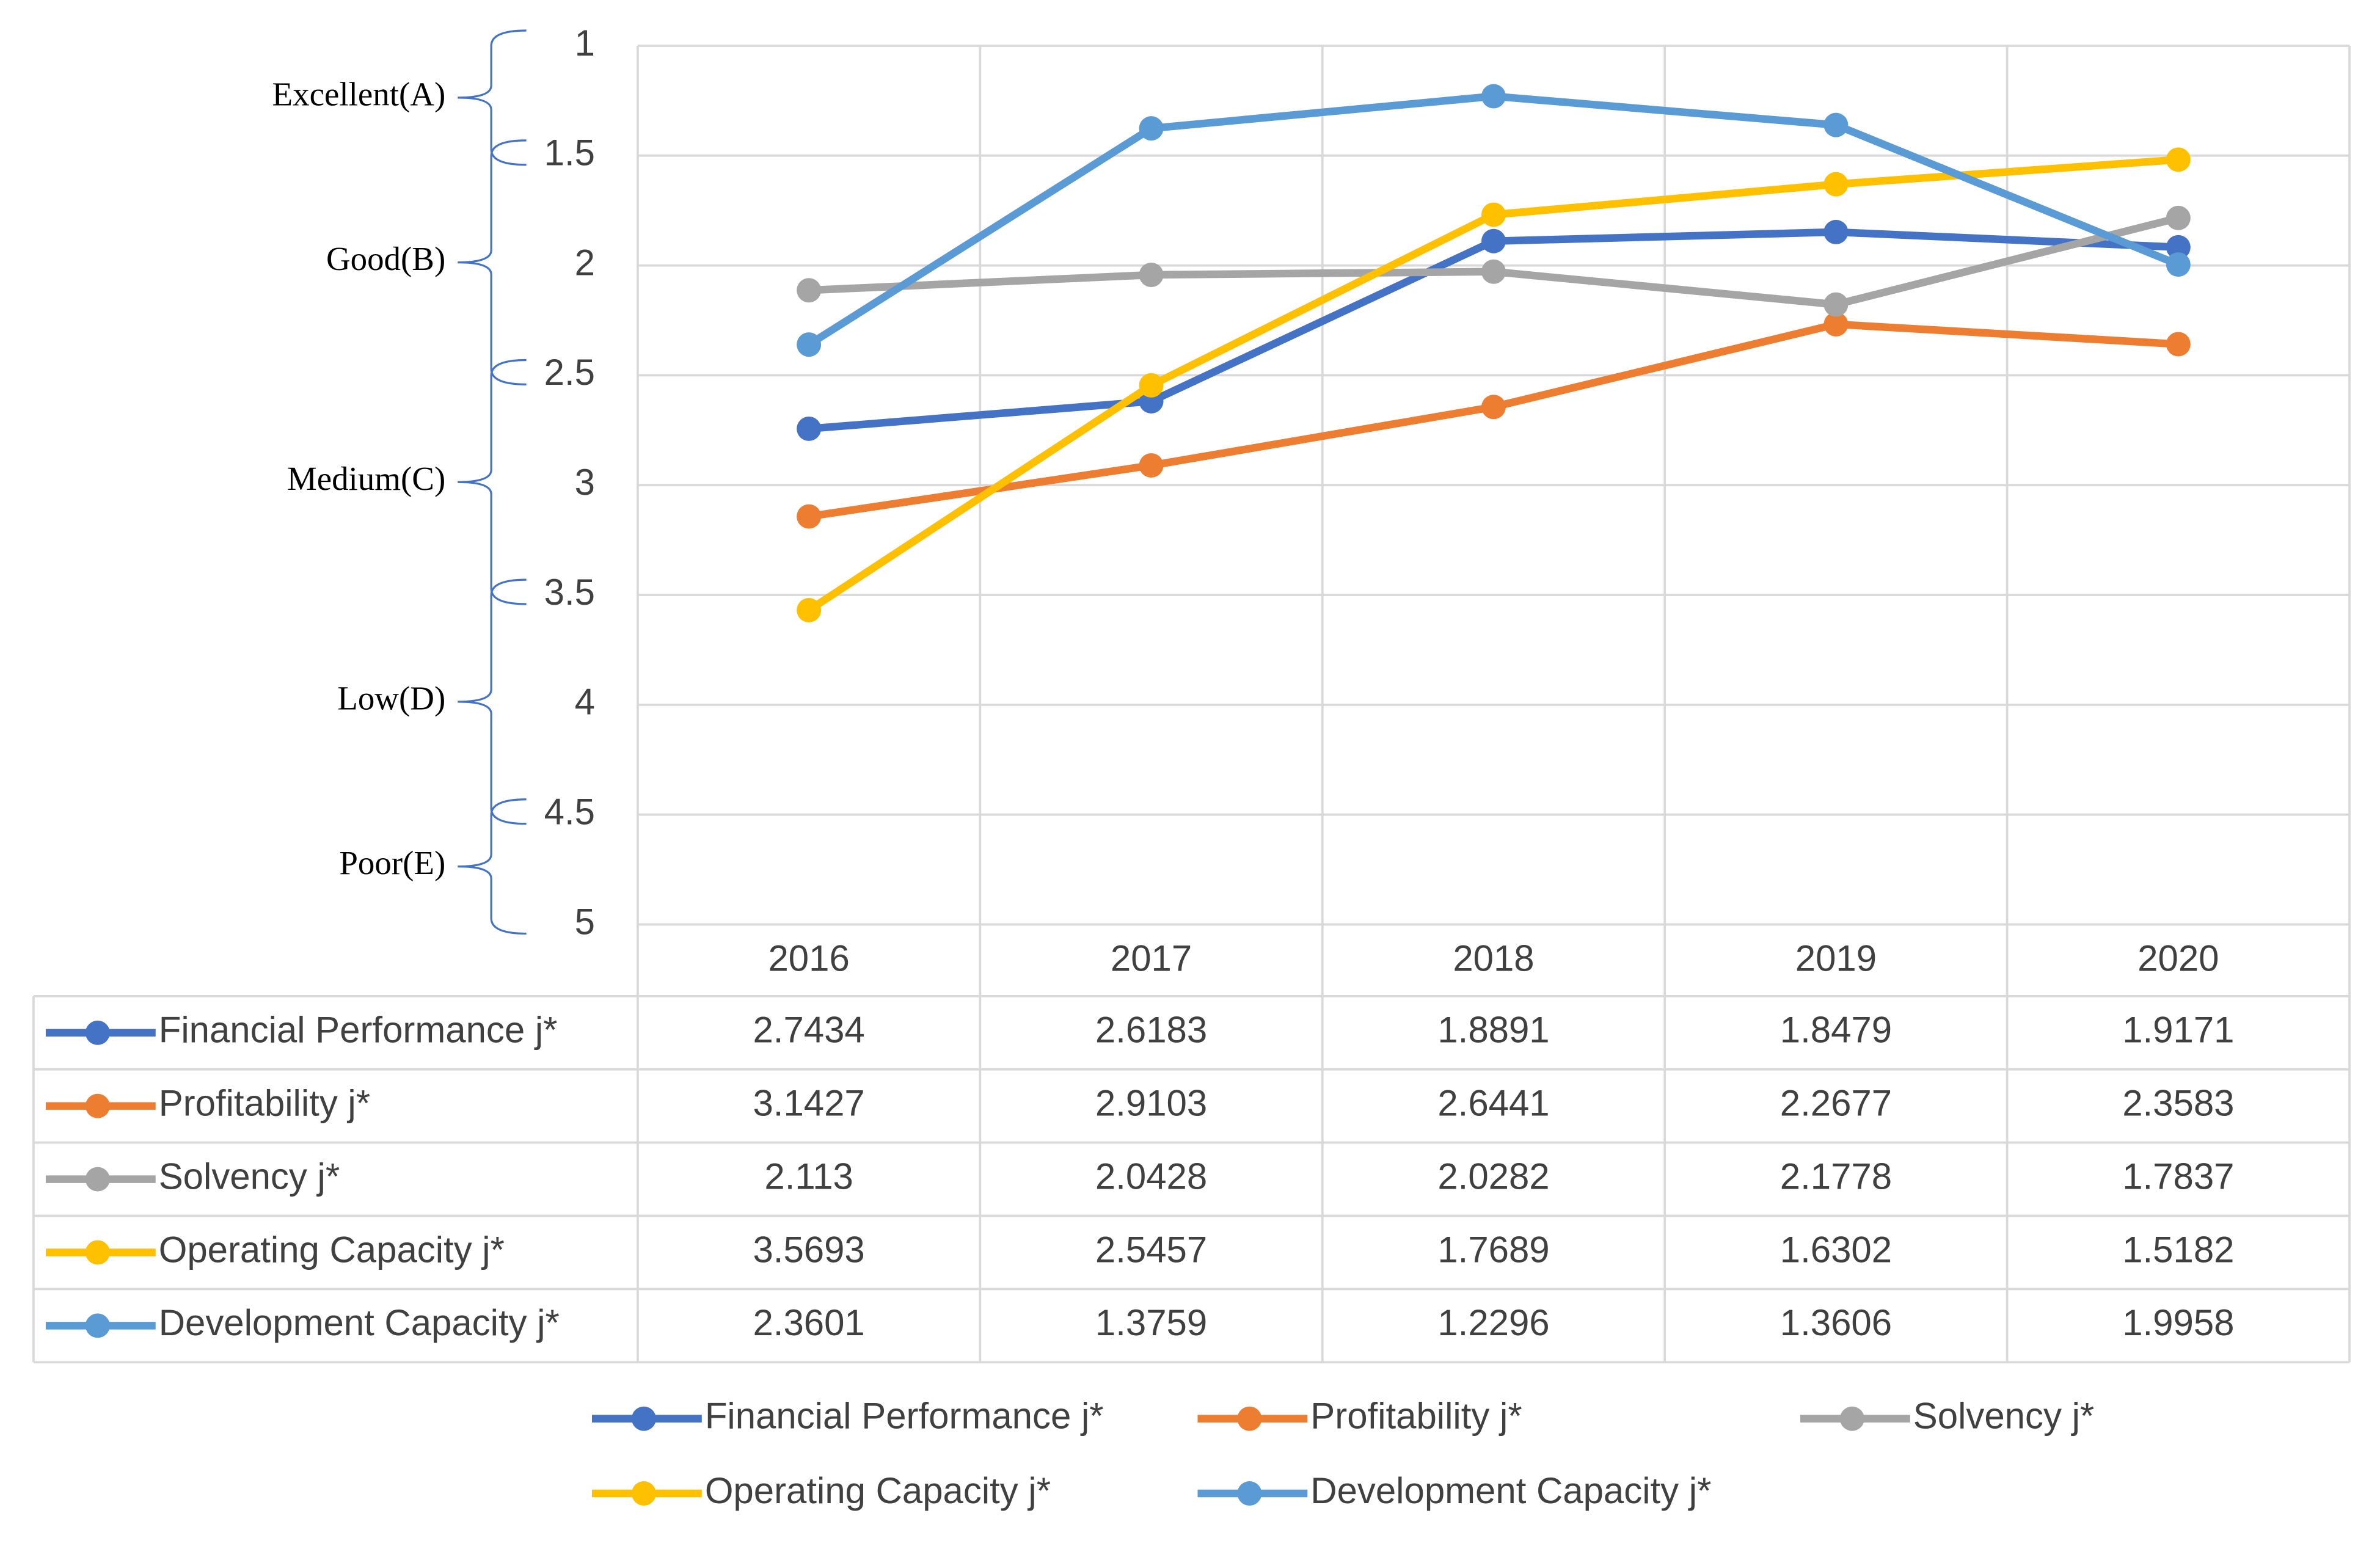 This screenshot has width=2380, height=1549. Describe the element at coordinates (1836, 958) in the screenshot. I see `x-tick-label: 2019` at that location.